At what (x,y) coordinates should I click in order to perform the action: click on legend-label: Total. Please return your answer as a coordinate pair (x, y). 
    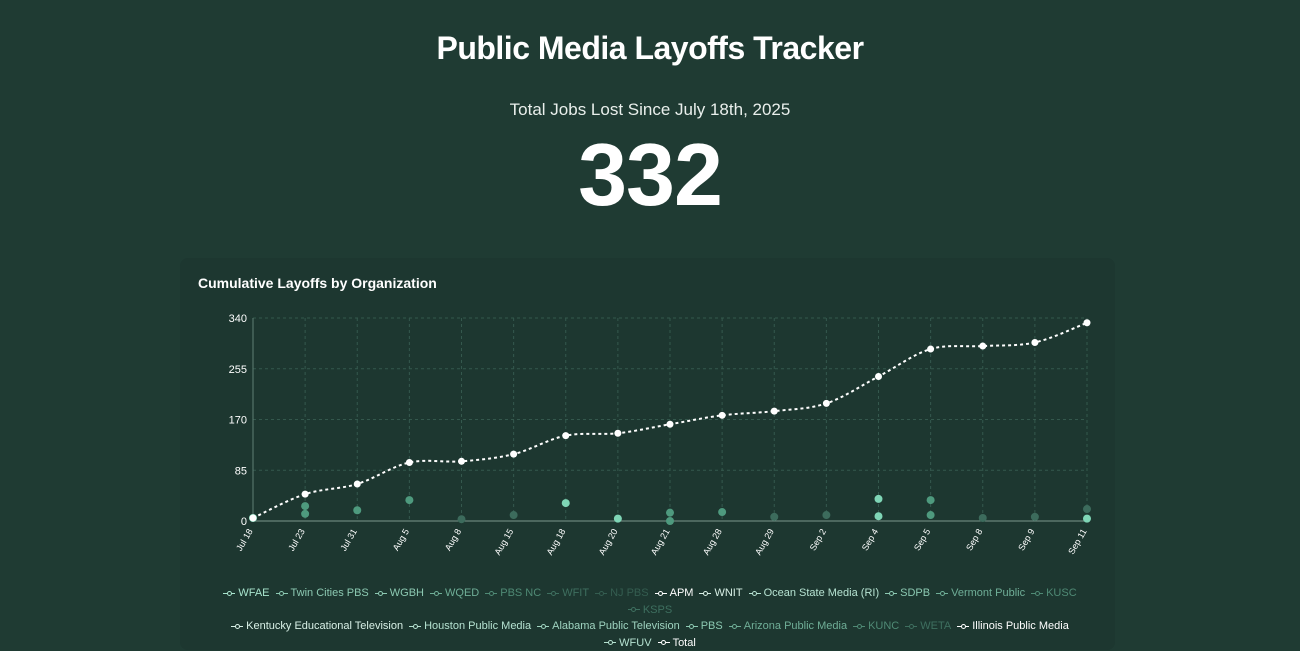
    Looking at the image, I should click on (684, 643).